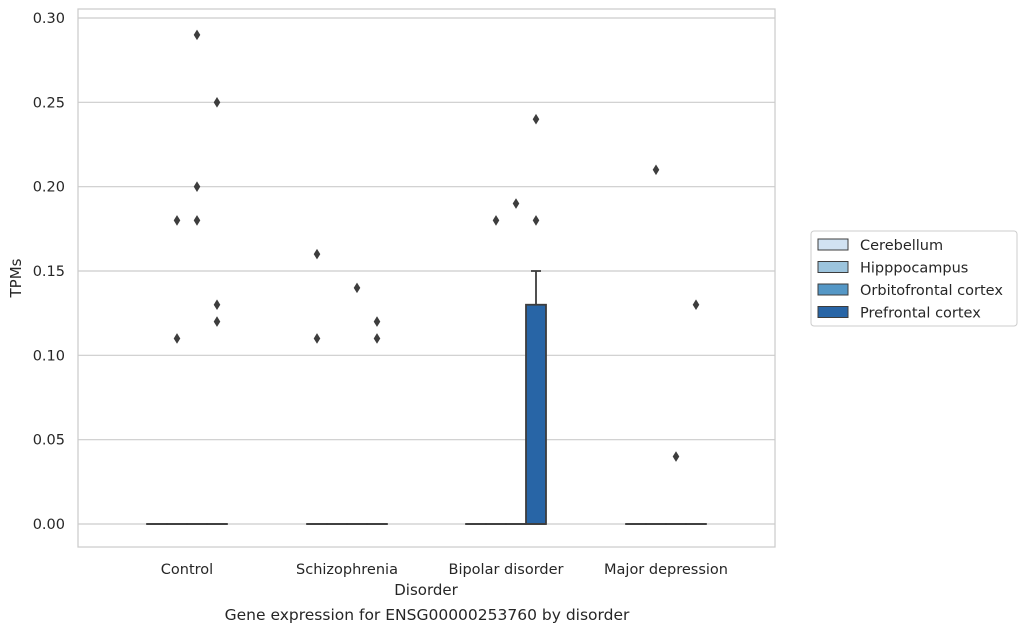 Image resolution: width=1028 pixels, height=634 pixels. I want to click on box-prefrontal-cortex, so click(536, 397).